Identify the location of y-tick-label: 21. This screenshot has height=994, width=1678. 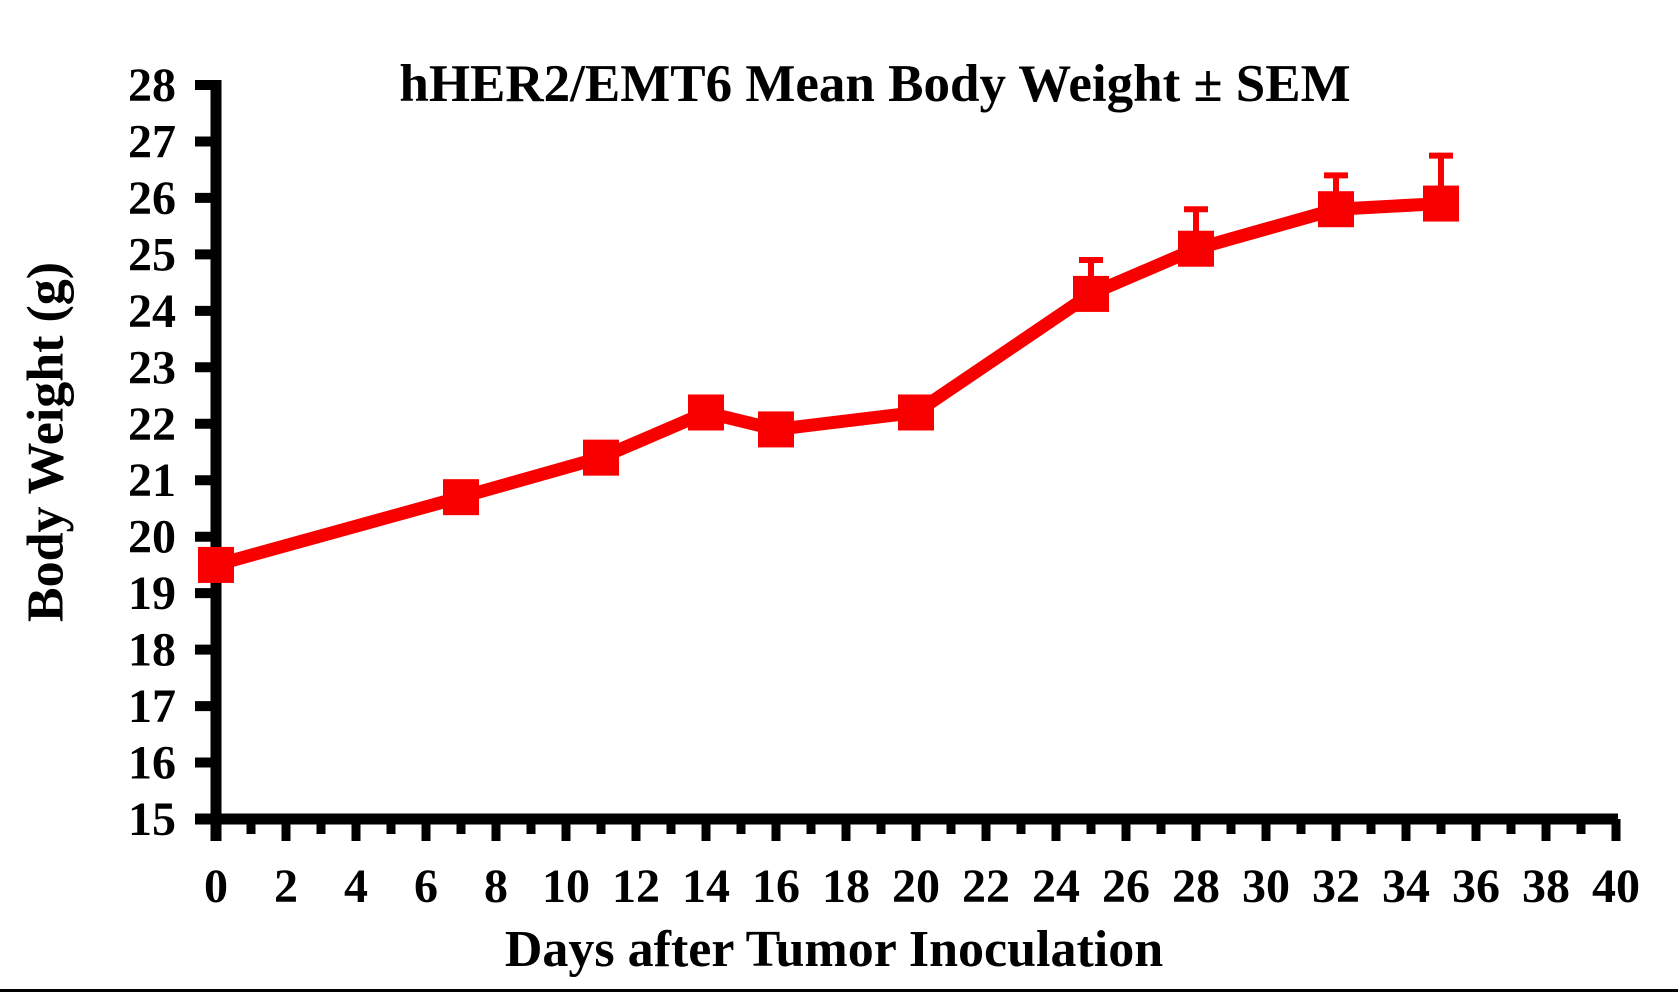
(152, 480).